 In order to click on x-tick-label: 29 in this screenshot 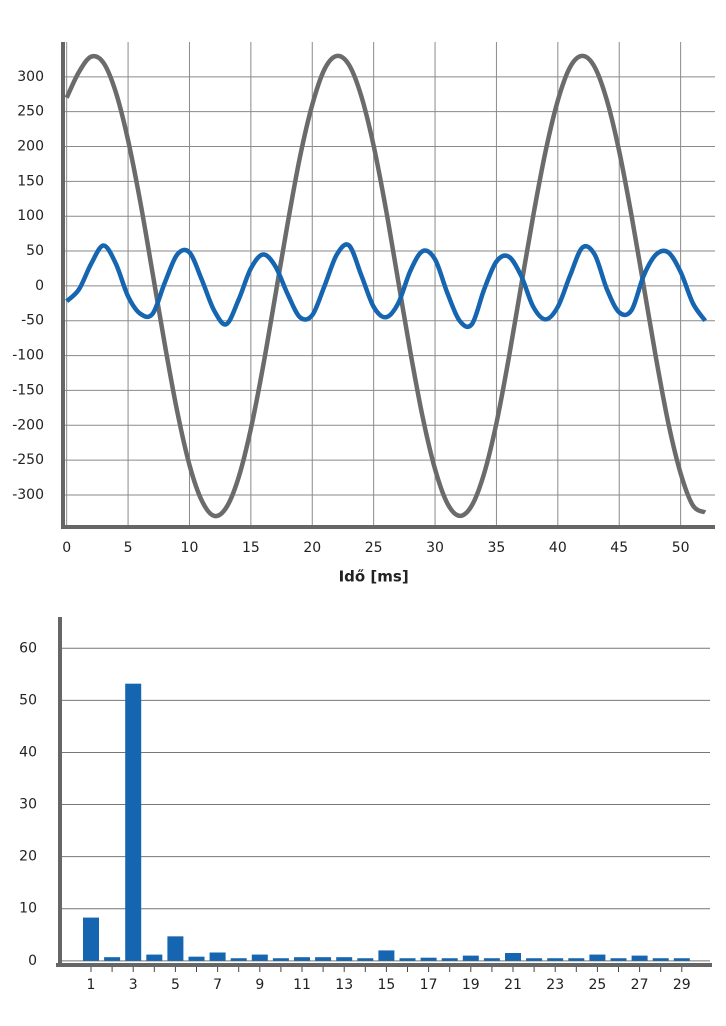, I will do `click(682, 985)`.